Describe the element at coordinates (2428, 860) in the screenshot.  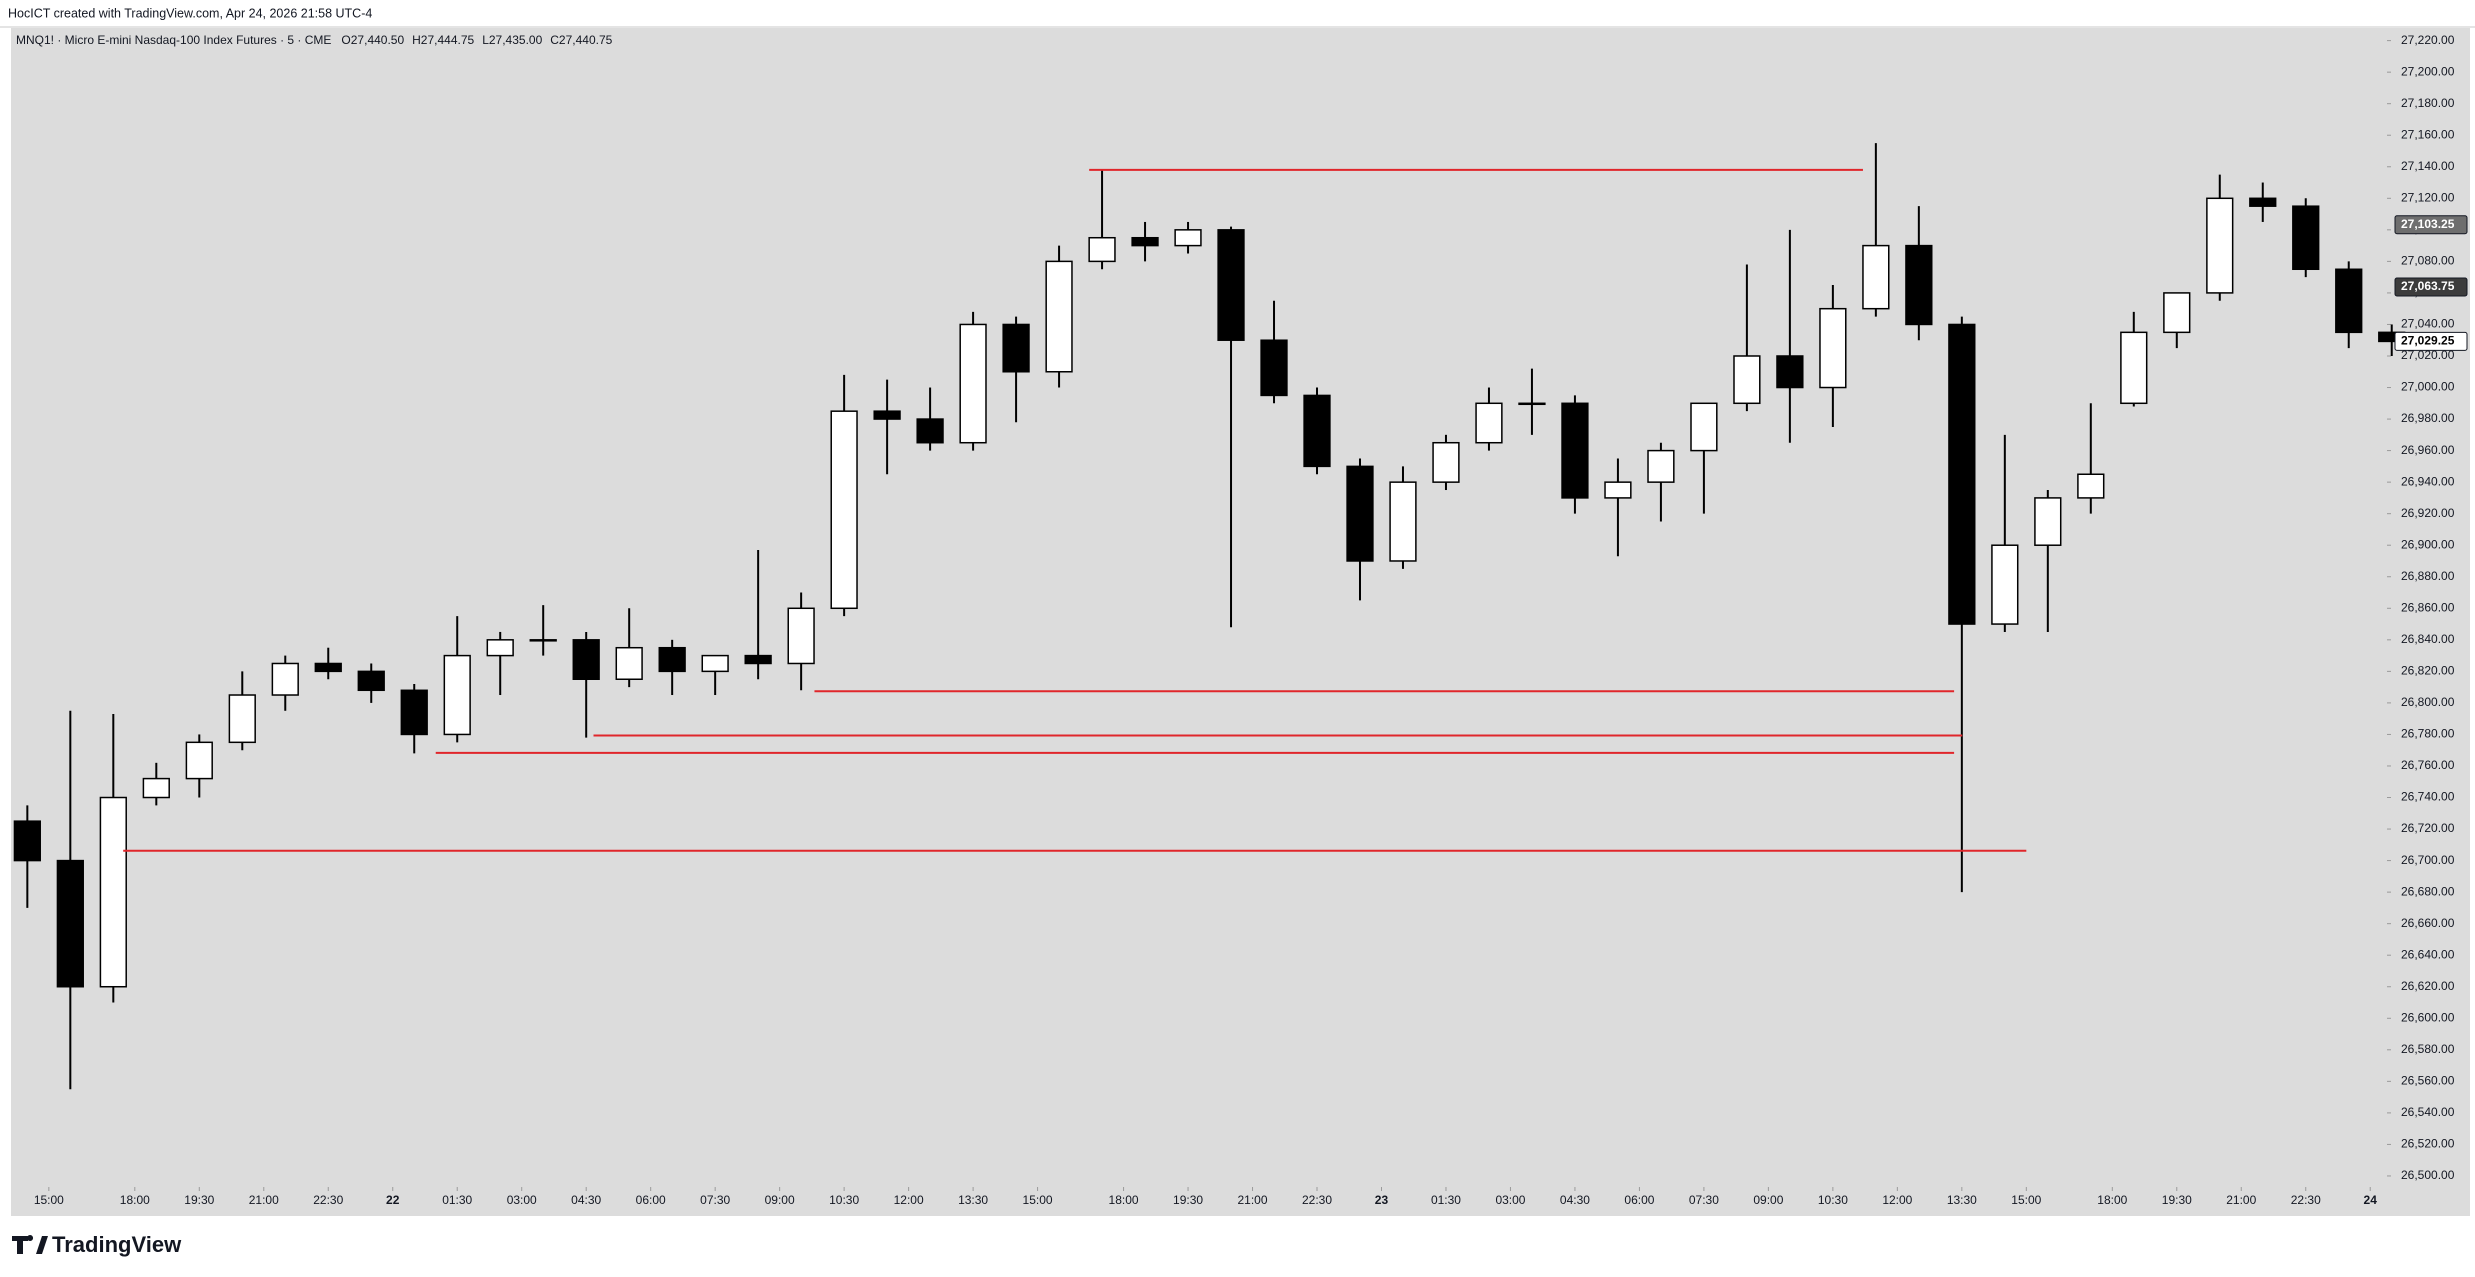
I see `y-tick-label: 26,700.00` at that location.